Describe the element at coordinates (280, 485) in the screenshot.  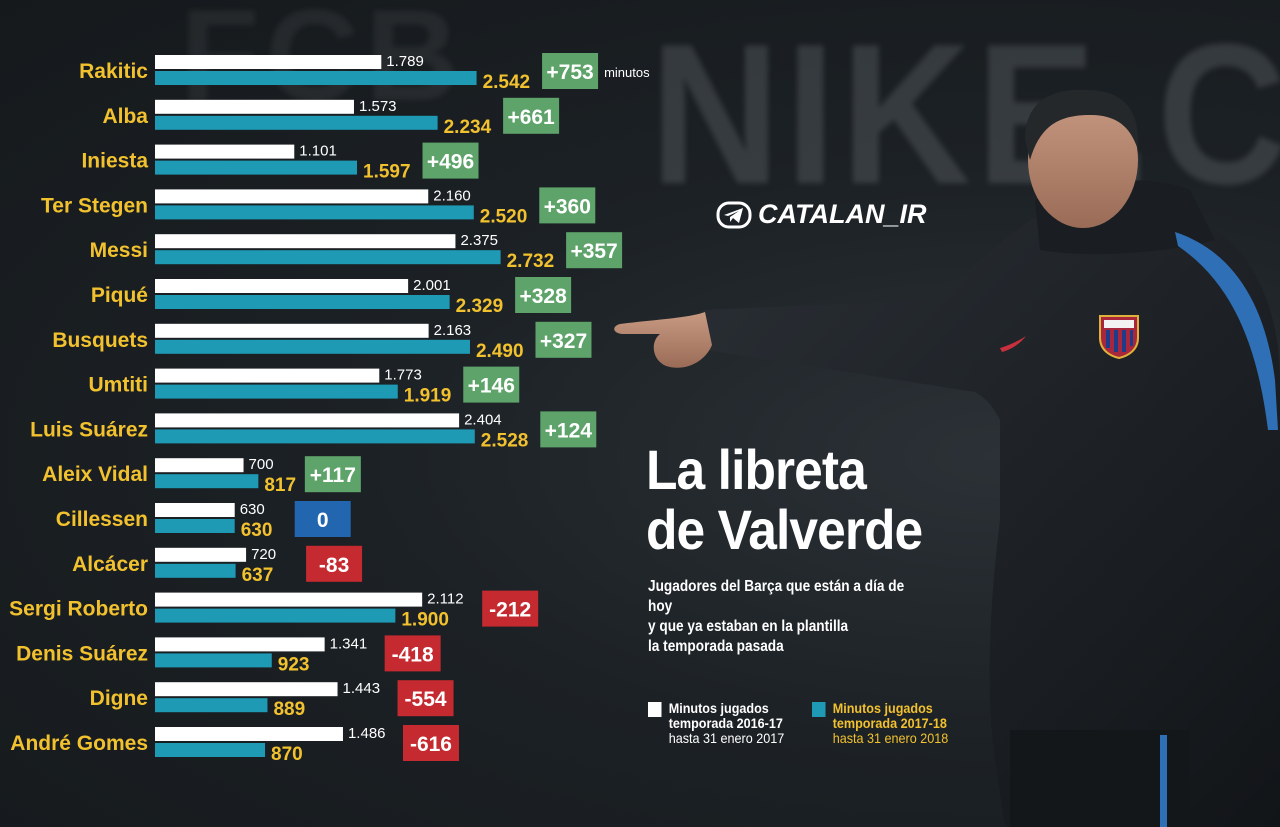
I see `value-label-2017-18: 817` at that location.